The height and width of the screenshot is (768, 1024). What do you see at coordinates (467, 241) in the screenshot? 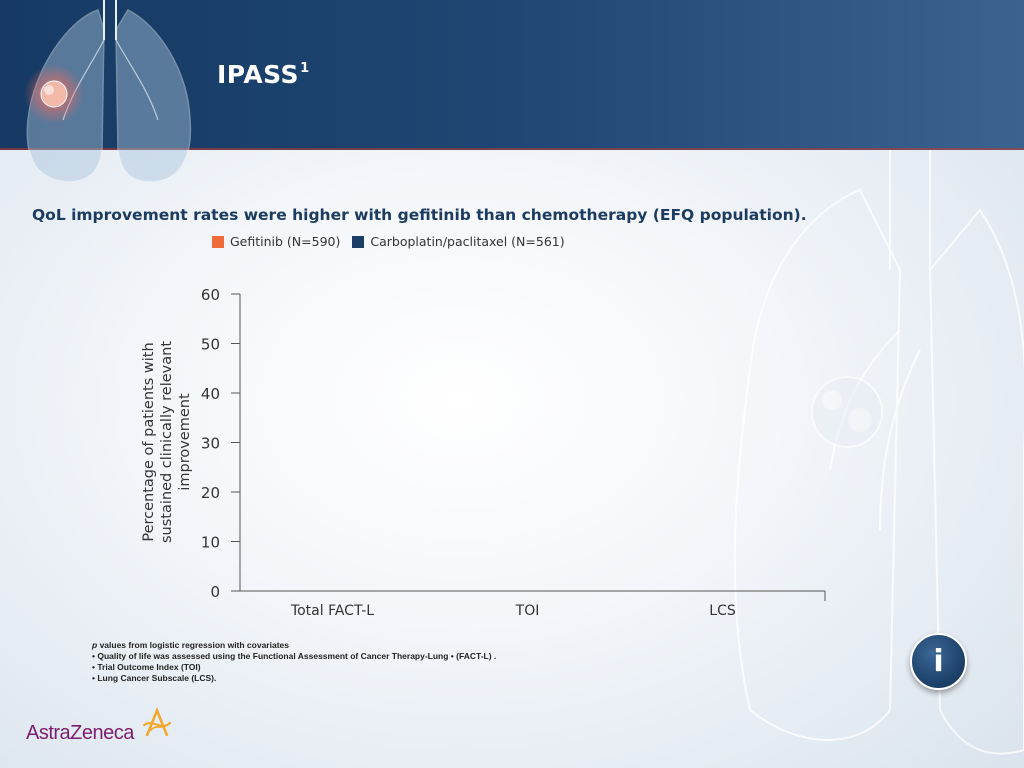
I see `legend-label-chemotherapy: Carboplatin/paclitaxel (N=561)` at bounding box center [467, 241].